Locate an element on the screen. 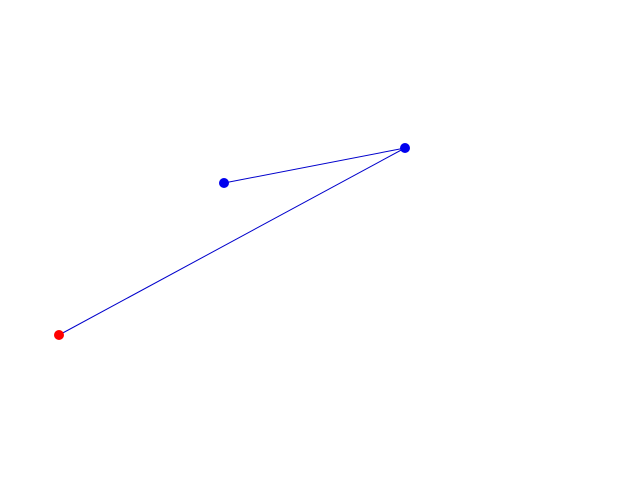 The width and height of the screenshot is (640, 480). connector-line is located at coordinates (314, 165).